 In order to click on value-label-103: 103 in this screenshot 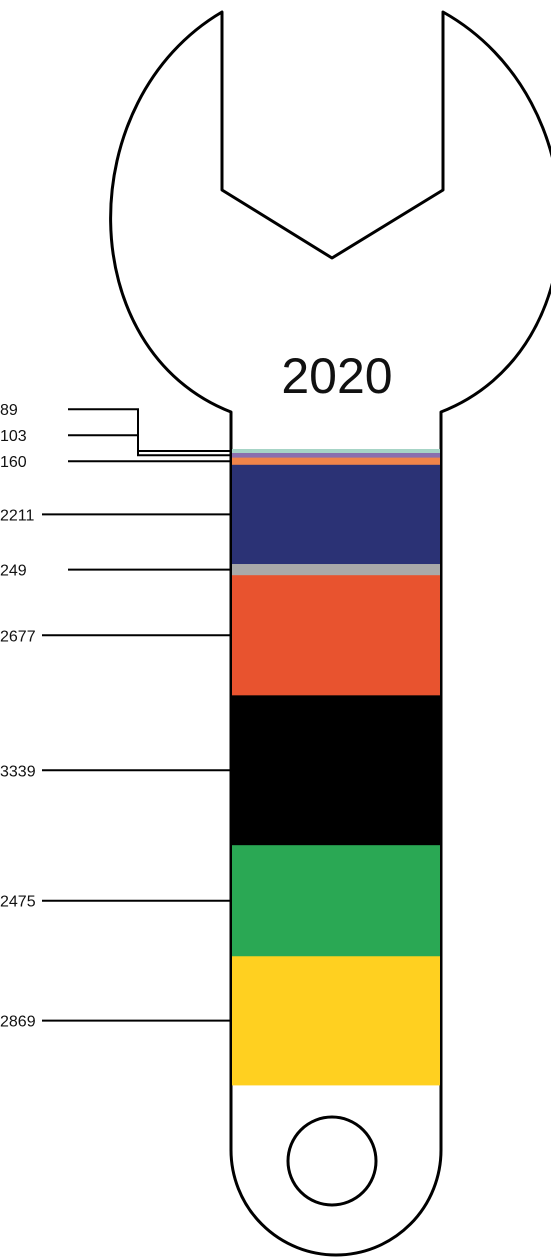, I will do `click(13, 436)`.